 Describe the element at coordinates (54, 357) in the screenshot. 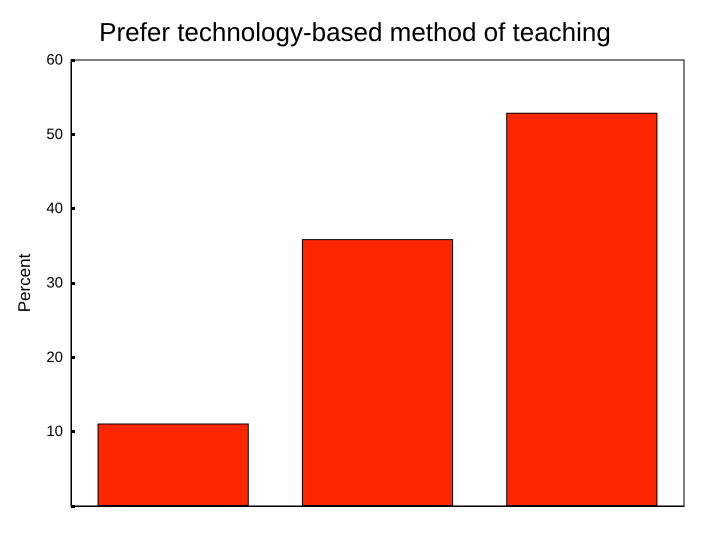

I see `y-tick-label: 20` at that location.